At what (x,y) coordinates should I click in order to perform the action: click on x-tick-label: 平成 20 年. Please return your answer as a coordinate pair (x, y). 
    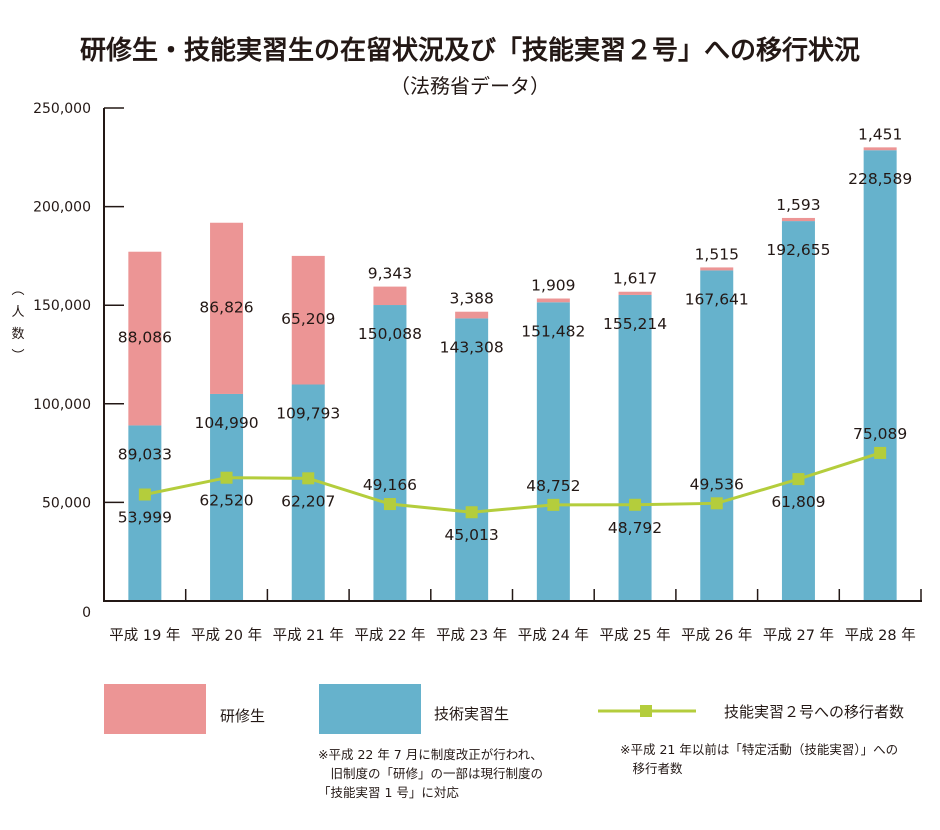
    Looking at the image, I should click on (226, 635).